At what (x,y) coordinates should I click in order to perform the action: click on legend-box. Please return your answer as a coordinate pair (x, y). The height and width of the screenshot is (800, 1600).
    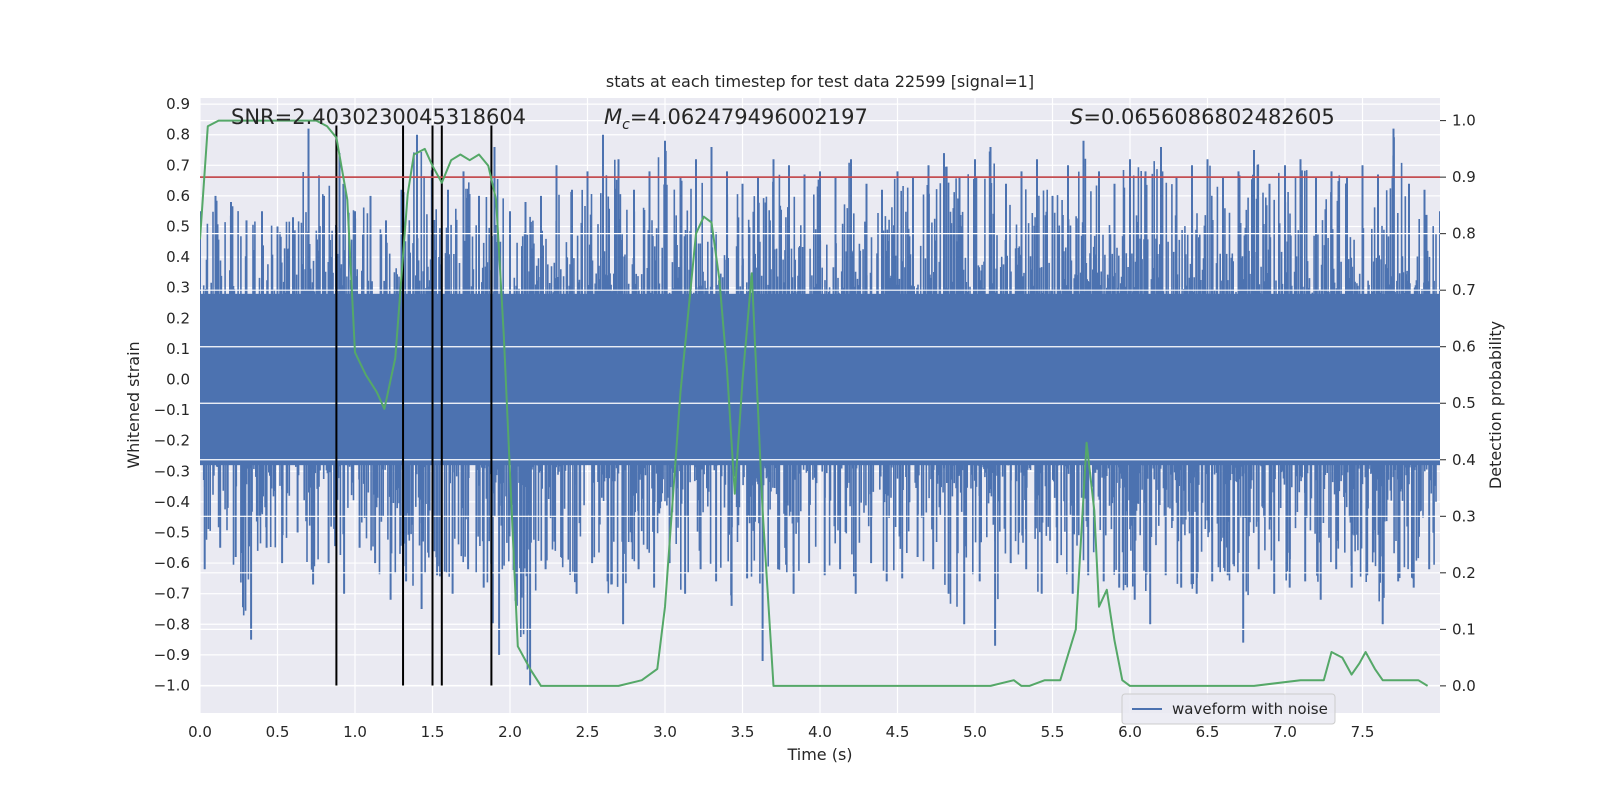
    Looking at the image, I should click on (1228, 709).